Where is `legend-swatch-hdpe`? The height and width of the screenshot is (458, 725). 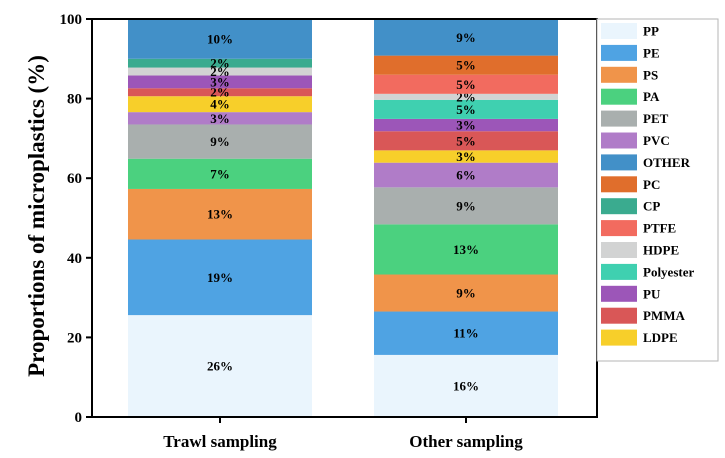
legend-swatch-hdpe is located at coordinates (619, 250).